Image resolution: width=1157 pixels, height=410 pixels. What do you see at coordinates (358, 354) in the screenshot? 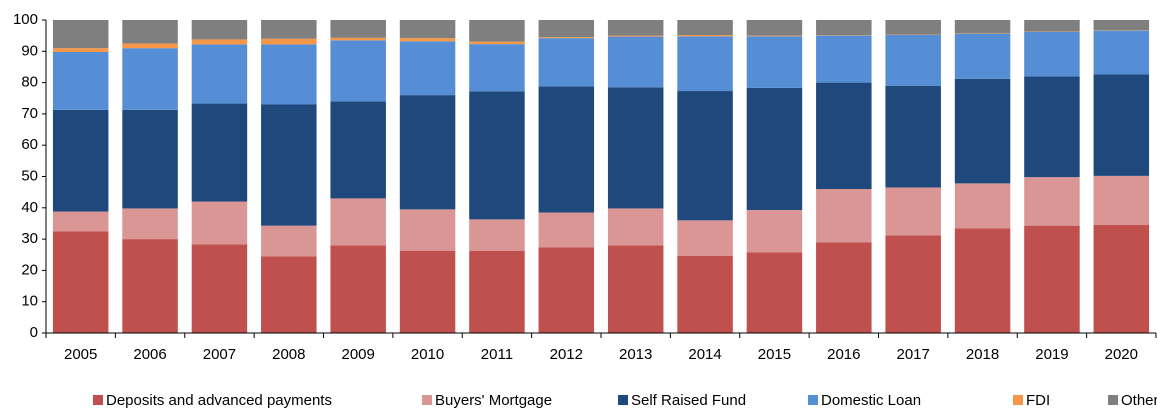
I see `x-tick-label: 2009` at bounding box center [358, 354].